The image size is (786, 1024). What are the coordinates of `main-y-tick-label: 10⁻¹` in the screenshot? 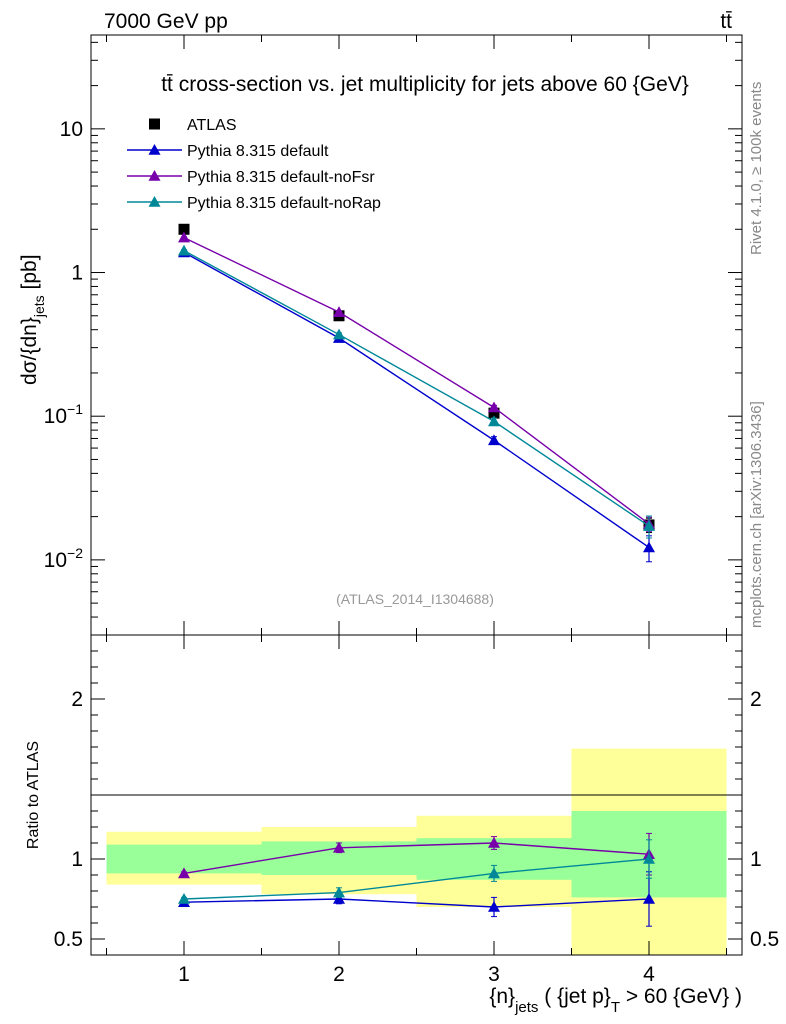 It's located at (64, 414).